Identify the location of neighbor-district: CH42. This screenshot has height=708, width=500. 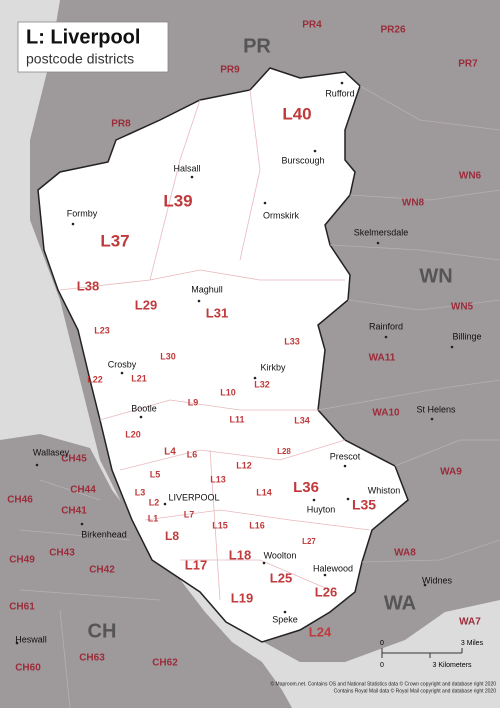
(102, 570).